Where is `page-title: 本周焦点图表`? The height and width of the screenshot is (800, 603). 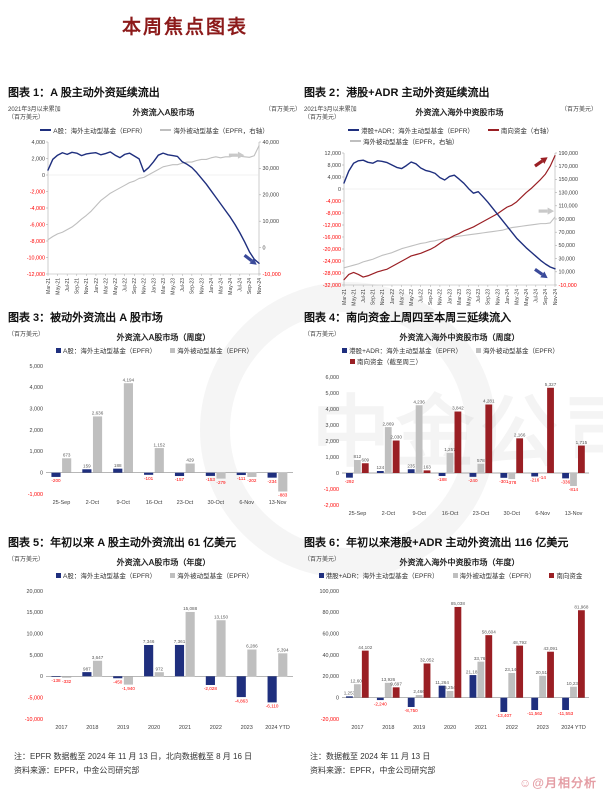 page-title: 本周焦点图表 is located at coordinates (185, 27).